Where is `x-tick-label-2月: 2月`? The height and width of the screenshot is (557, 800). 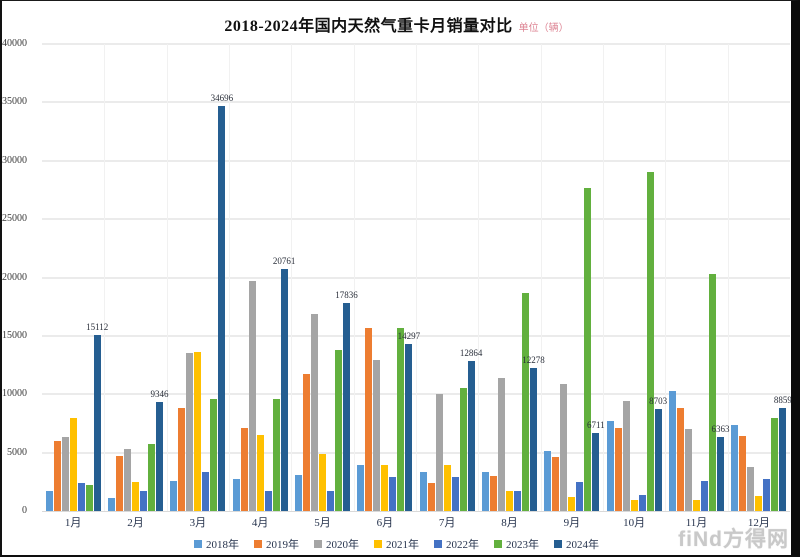
x-tick-label-2月: 2月 is located at coordinates (135, 523).